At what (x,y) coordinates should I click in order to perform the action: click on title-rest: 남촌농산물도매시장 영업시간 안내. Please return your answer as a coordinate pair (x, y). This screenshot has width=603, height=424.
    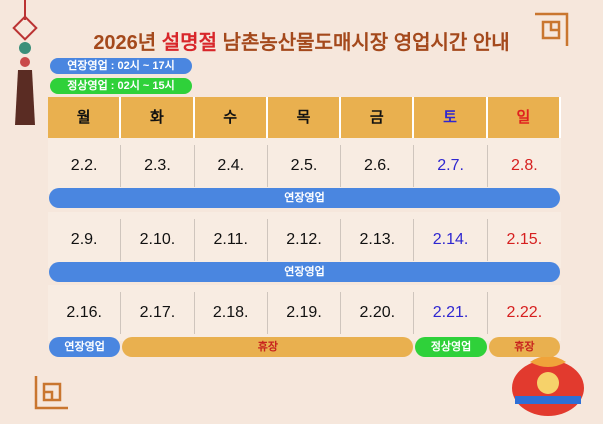
    Looking at the image, I should click on (366, 43).